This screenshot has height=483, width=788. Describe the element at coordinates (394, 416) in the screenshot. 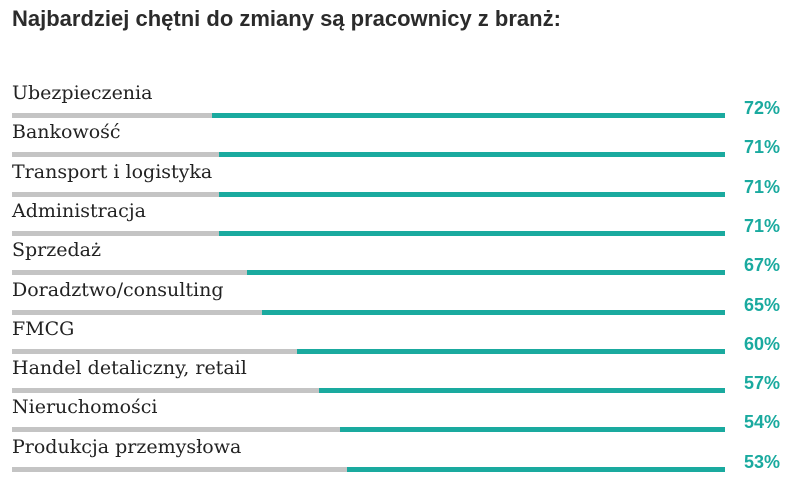

I see `bar-row: Nieruchomości 54%` at that location.